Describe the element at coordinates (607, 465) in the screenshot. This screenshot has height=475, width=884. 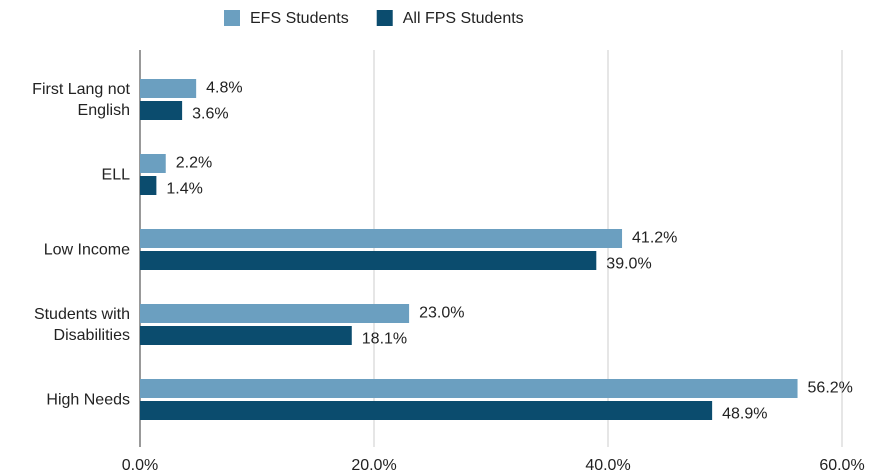
I see `x-tick-label: 40.0%` at that location.